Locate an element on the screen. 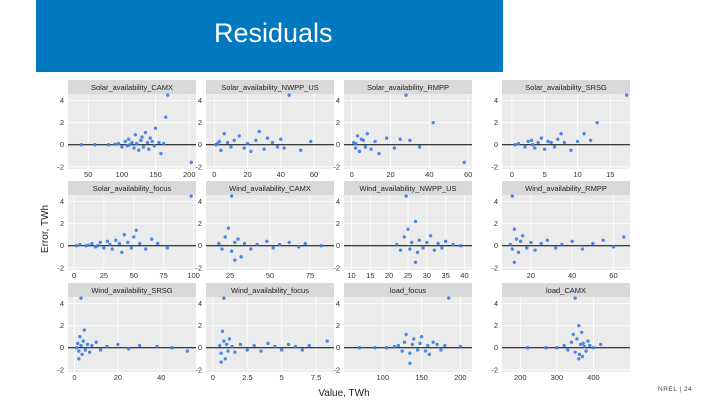 Image resolution: width=720 pixels, height=405 pixels. facet-label: load_CAMX is located at coordinates (566, 290).